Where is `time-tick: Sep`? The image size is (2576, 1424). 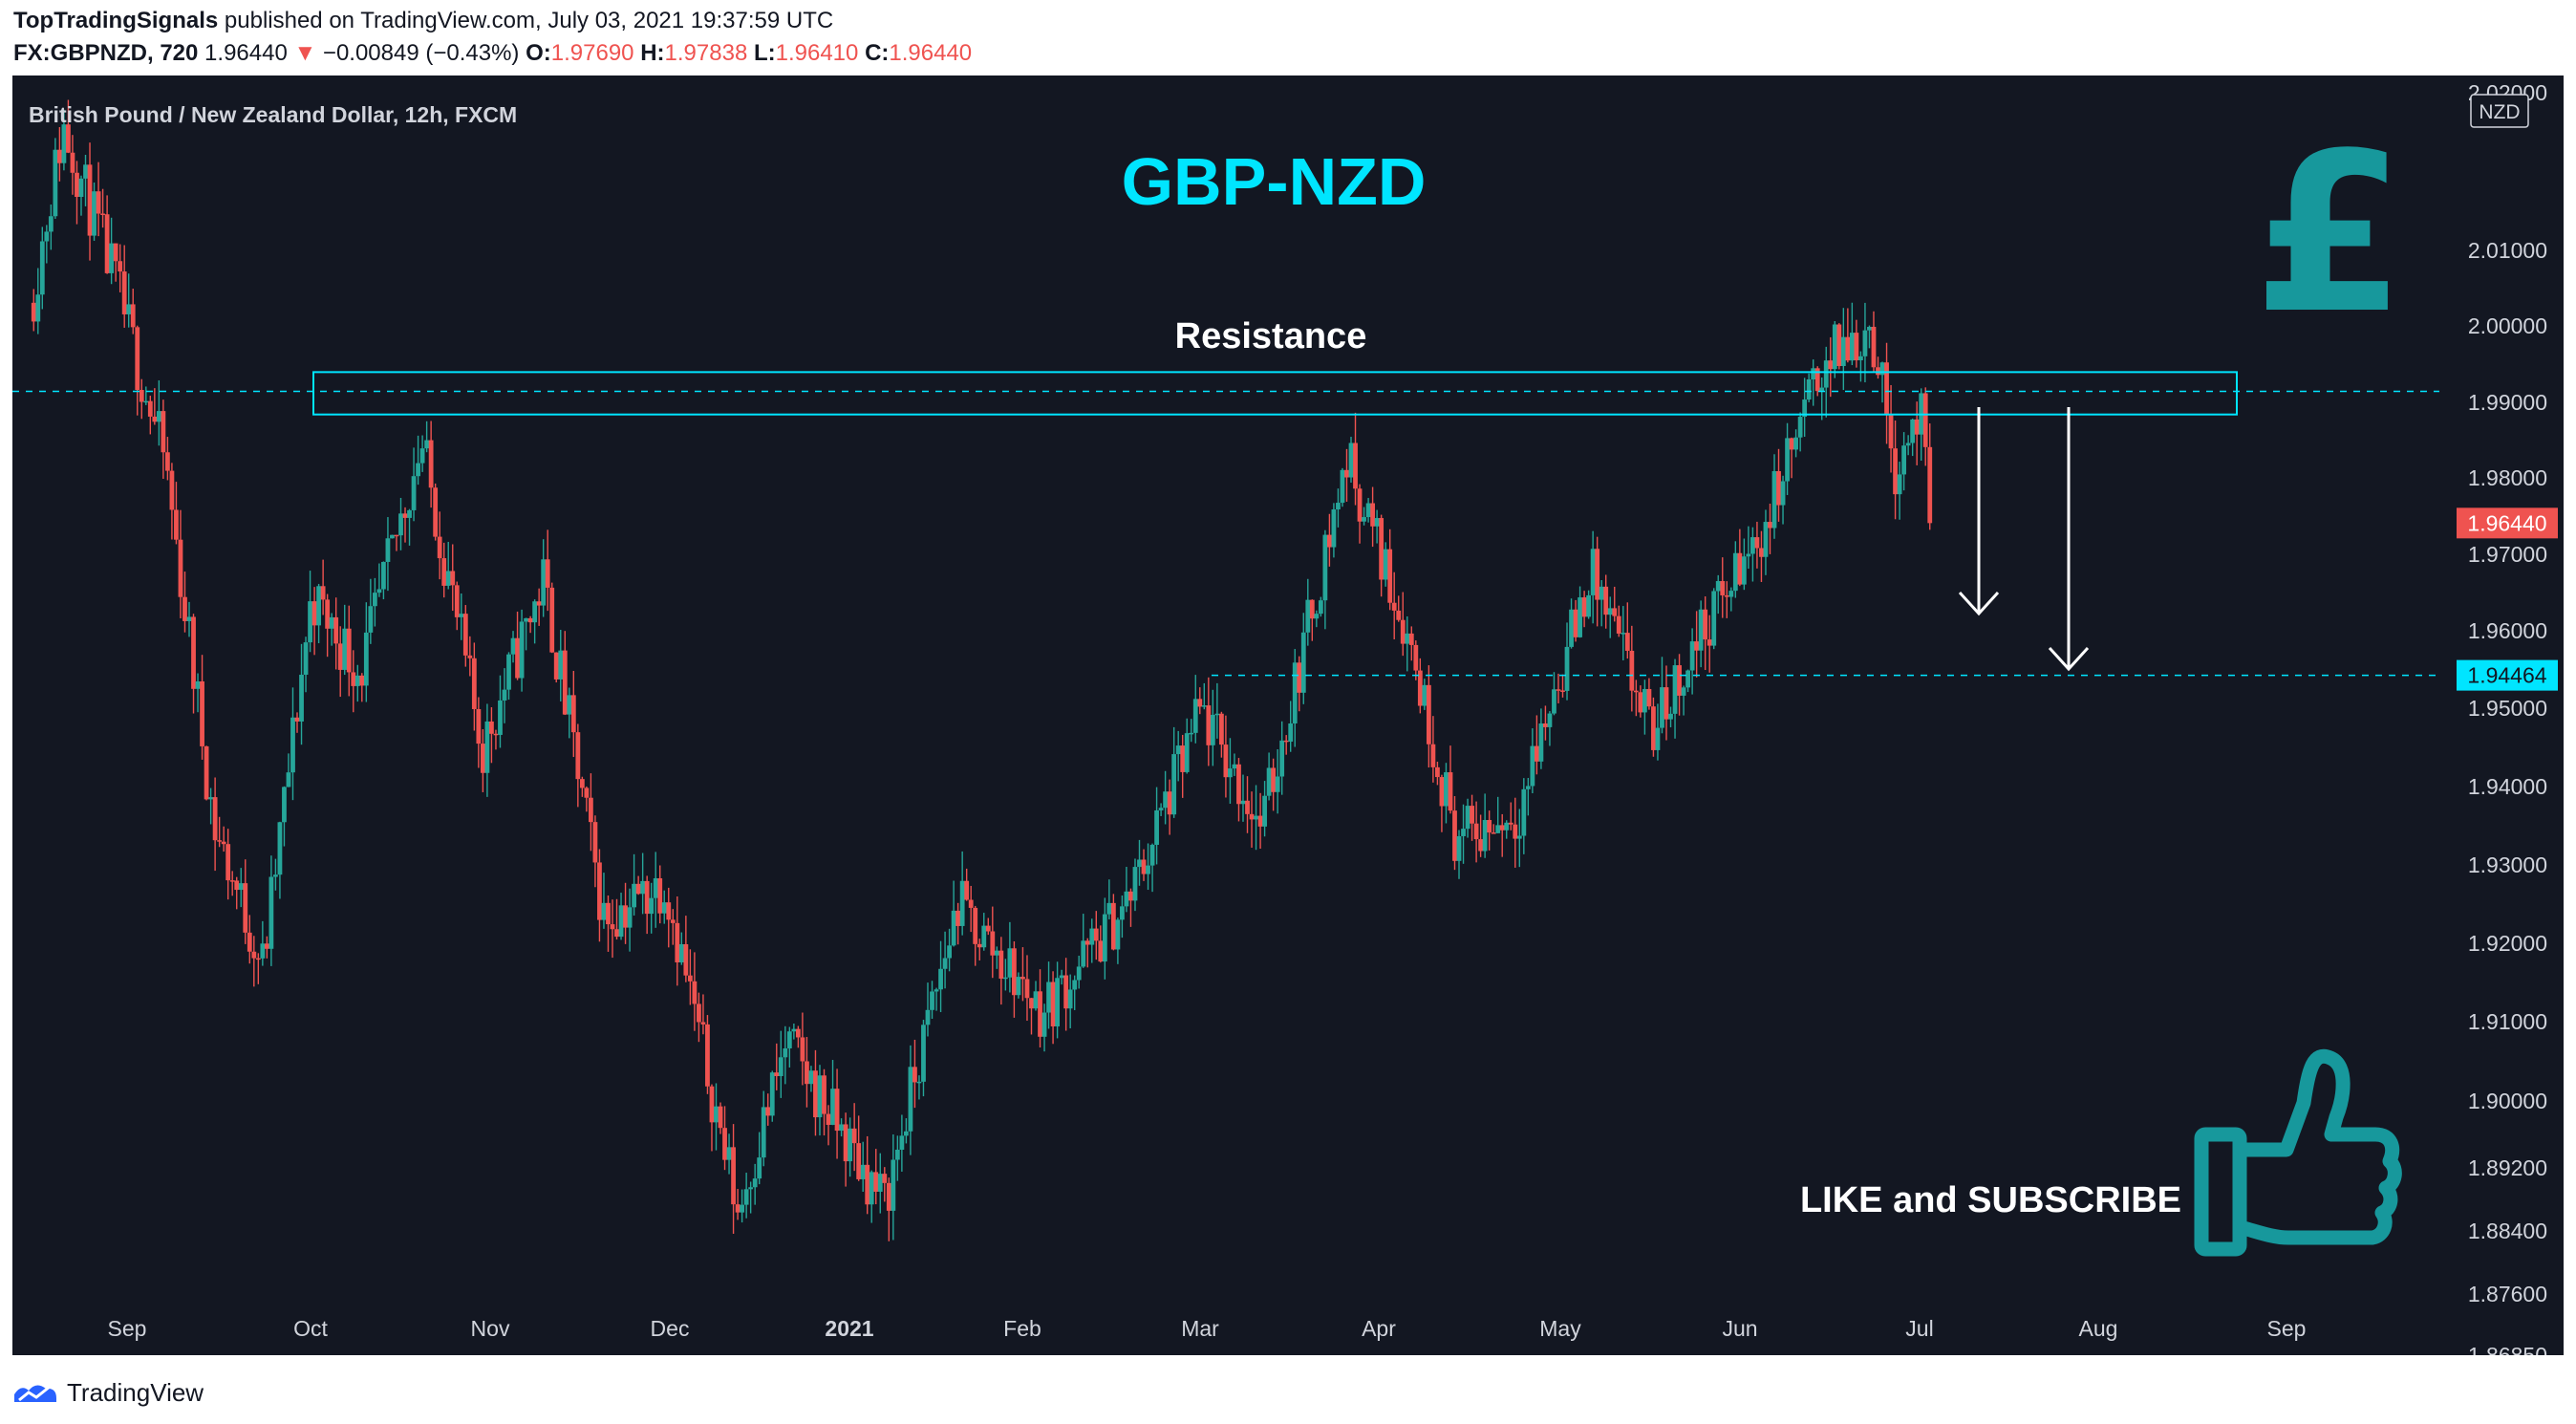
time-tick: Sep is located at coordinates (127, 1328).